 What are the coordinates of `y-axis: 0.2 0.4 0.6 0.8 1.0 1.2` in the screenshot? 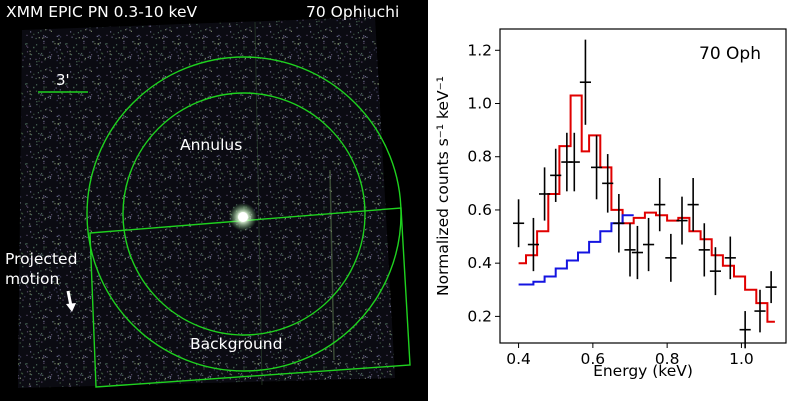 It's located at (483, 183).